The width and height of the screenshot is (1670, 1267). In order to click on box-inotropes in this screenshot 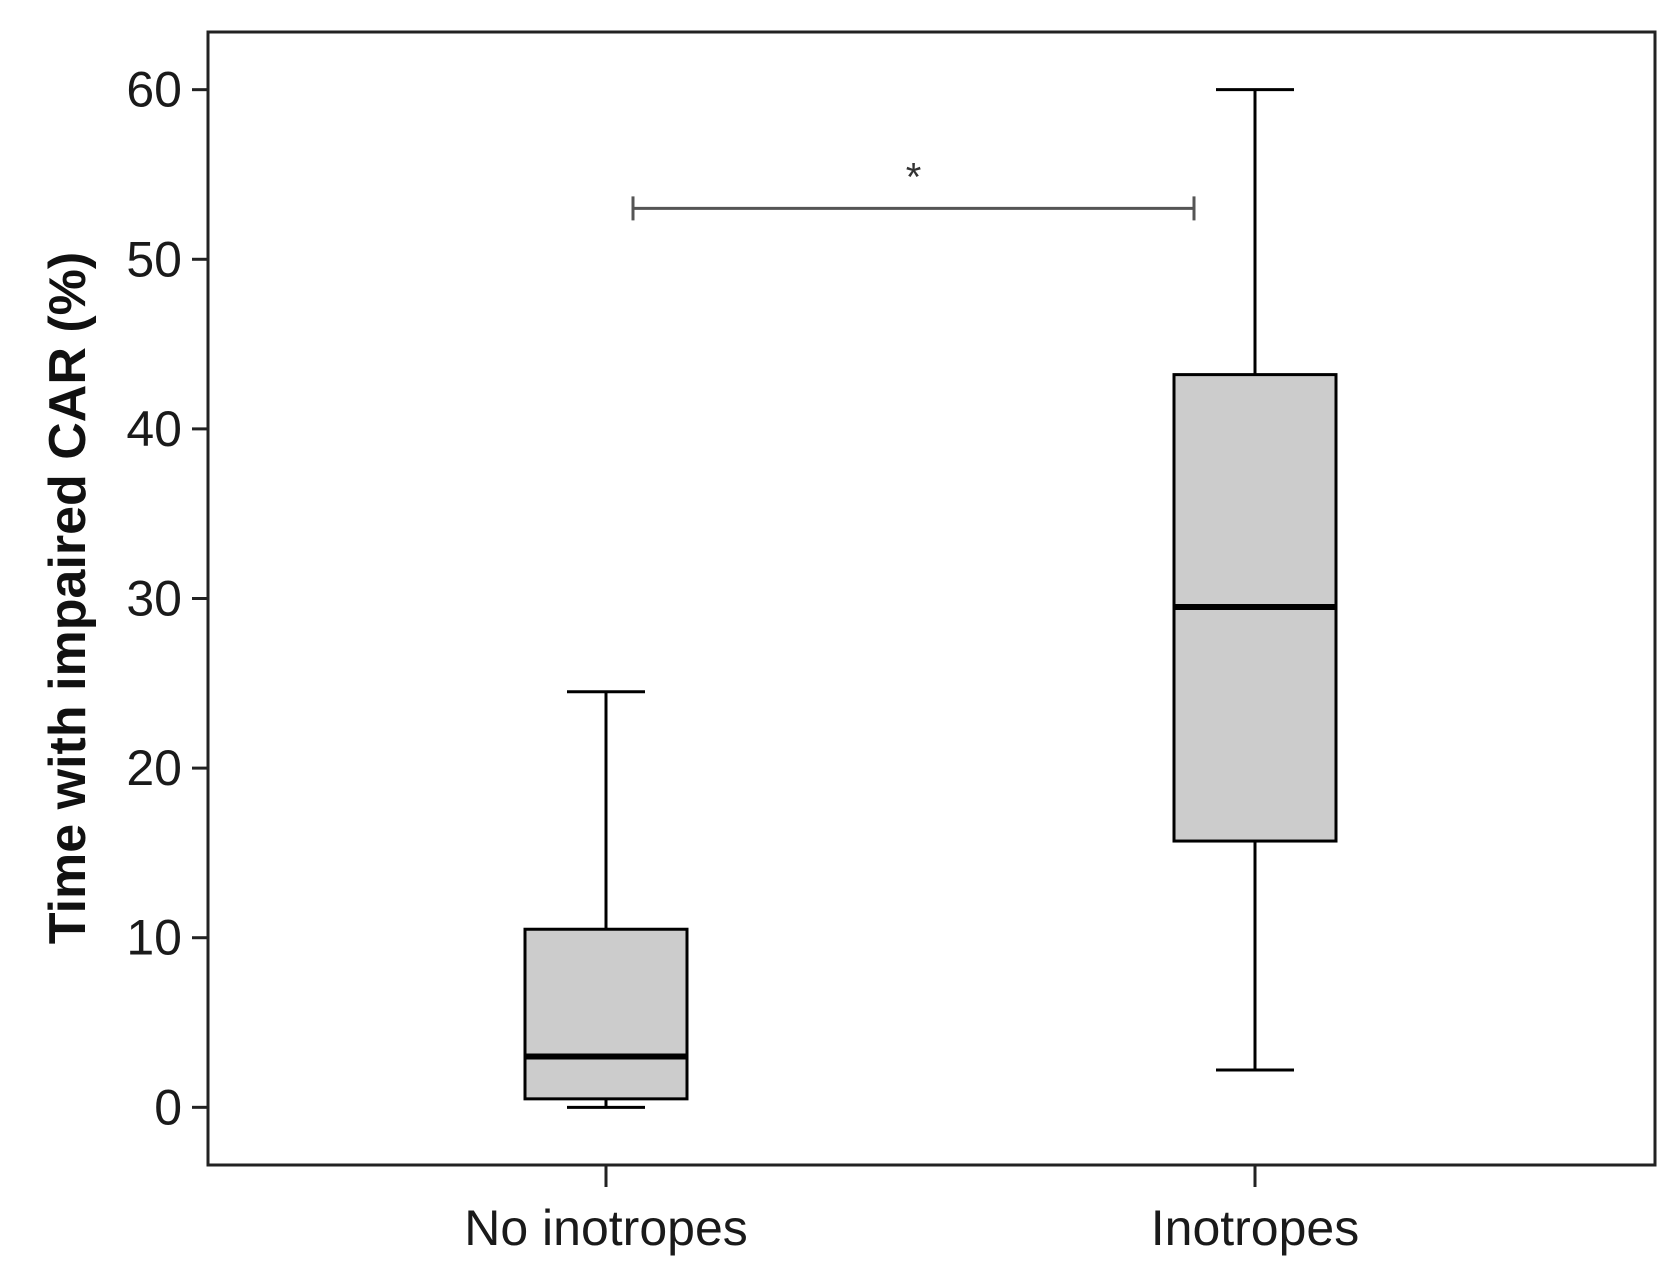, I will do `click(1255, 580)`.